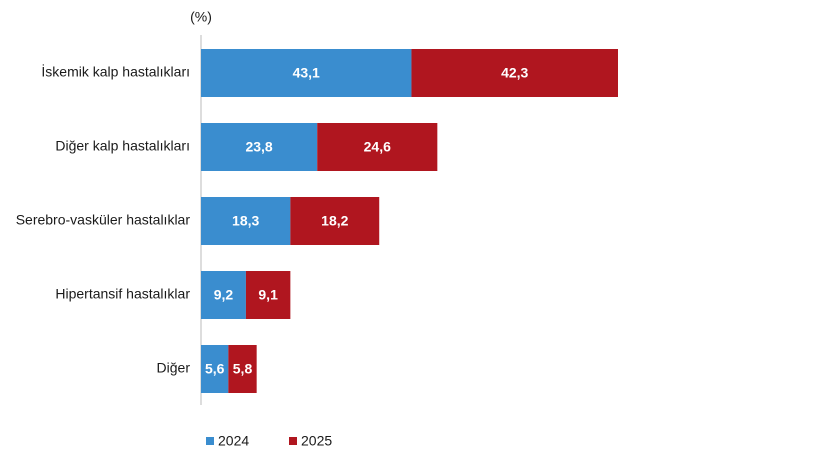  I want to click on category-label: Diğer kalp hastalıkları, so click(122, 146).